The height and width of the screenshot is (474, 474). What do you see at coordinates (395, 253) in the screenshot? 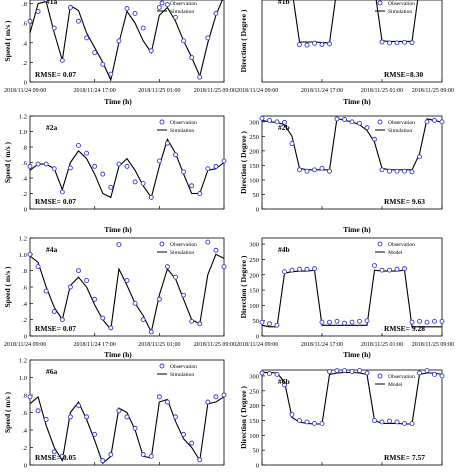
I see `legend-label: Model` at bounding box center [395, 253].